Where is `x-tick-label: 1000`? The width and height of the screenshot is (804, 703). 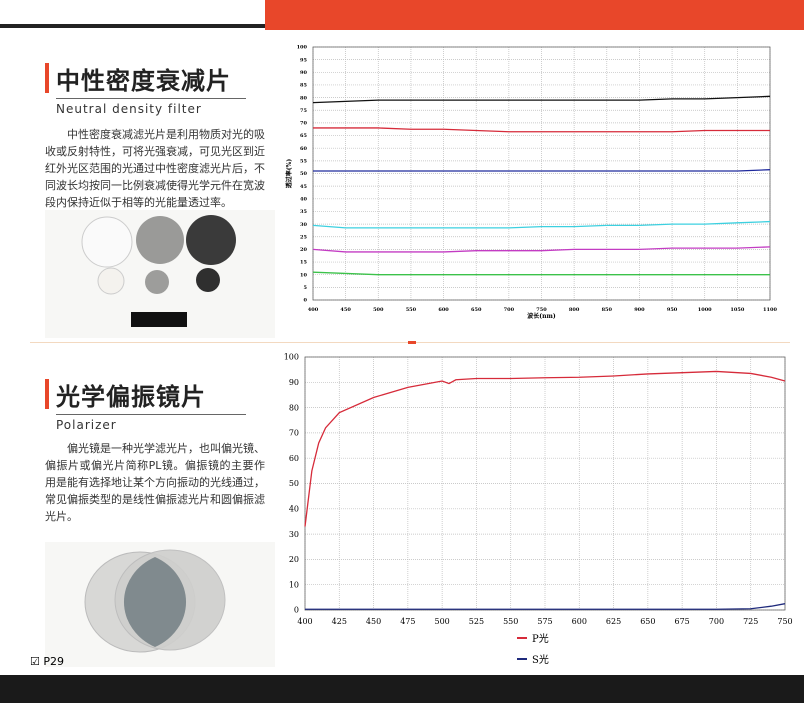
x-tick-label: 1000 is located at coordinates (705, 310).